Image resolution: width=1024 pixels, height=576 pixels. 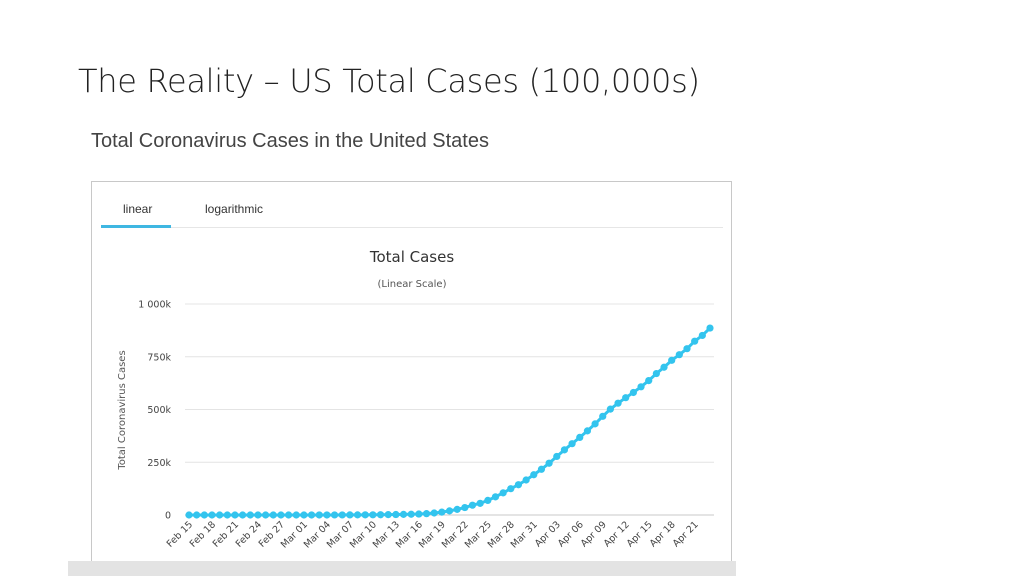 I want to click on y-tick-label: 750k, so click(x=159, y=357).